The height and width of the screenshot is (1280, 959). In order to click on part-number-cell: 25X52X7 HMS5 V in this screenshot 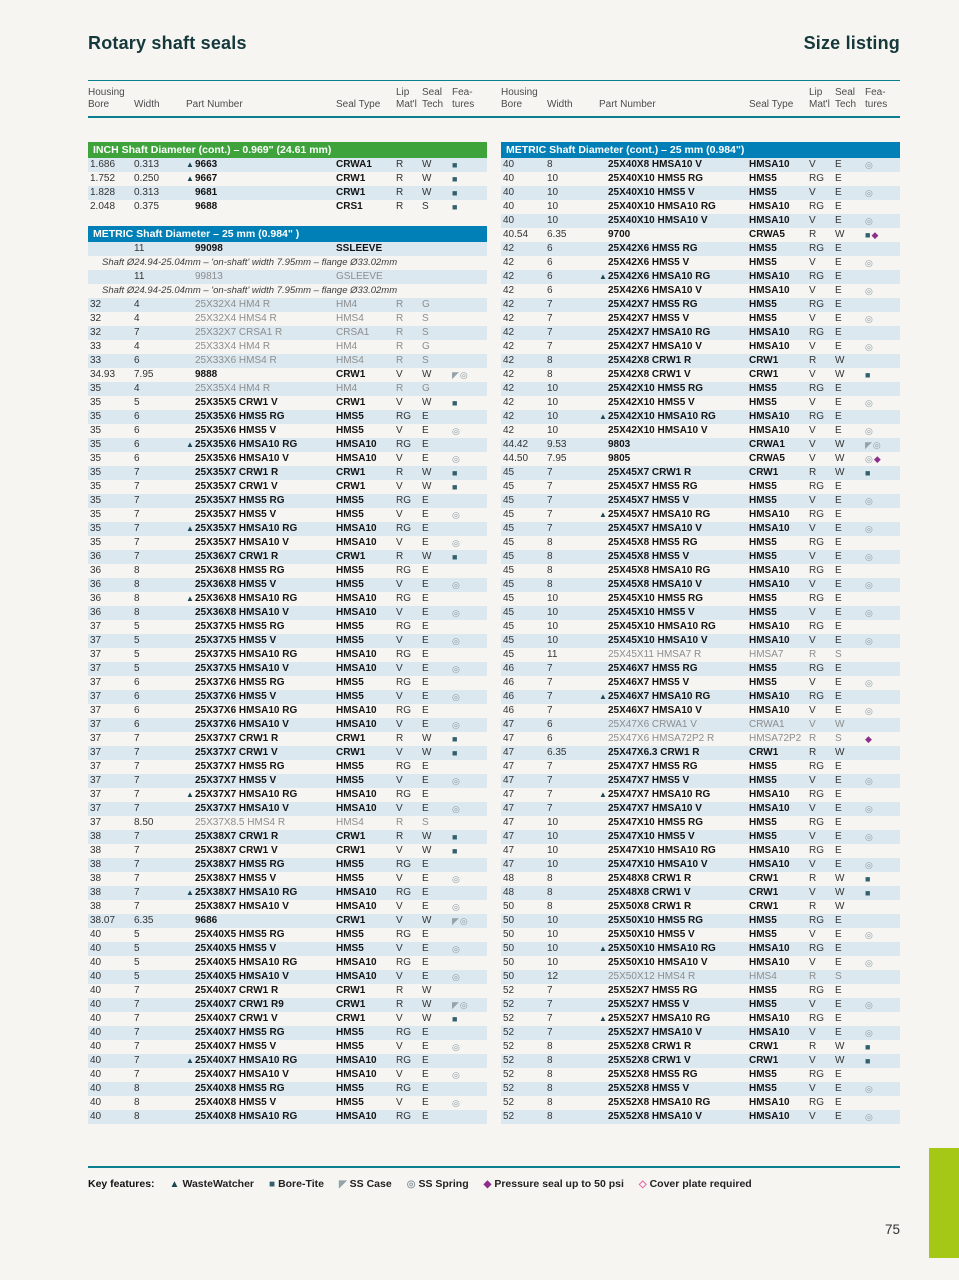, I will do `click(649, 1004)`.